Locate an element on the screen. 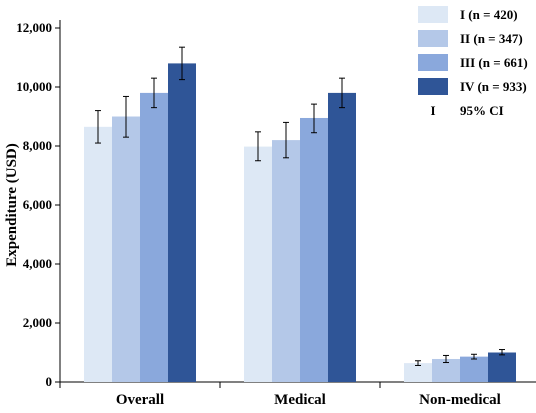  y-tick-label: 12,000 is located at coordinates (34, 27).